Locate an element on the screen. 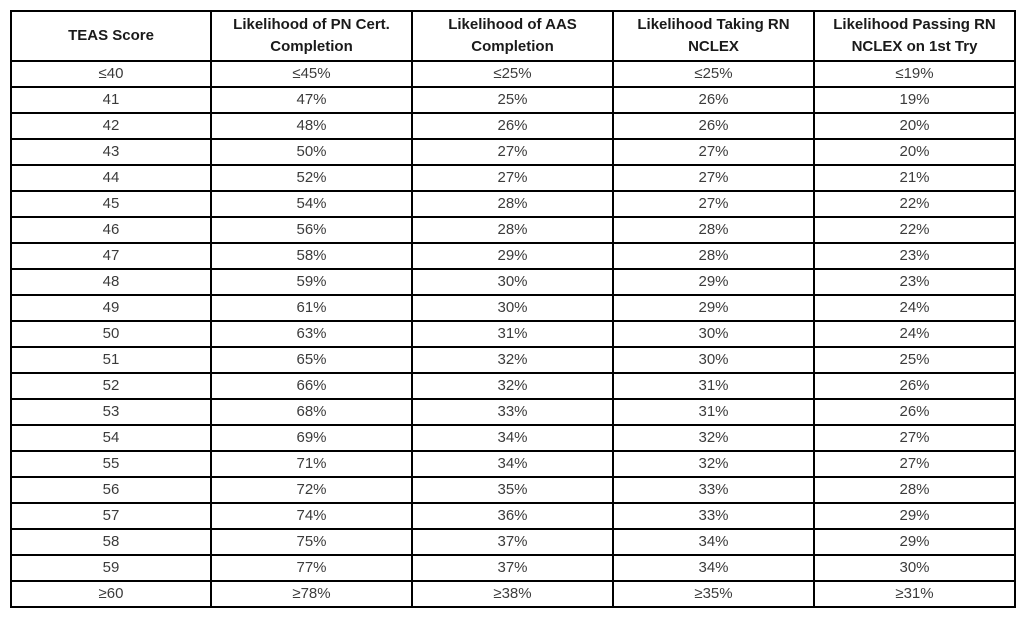  table-cell: 24% is located at coordinates (914, 307).